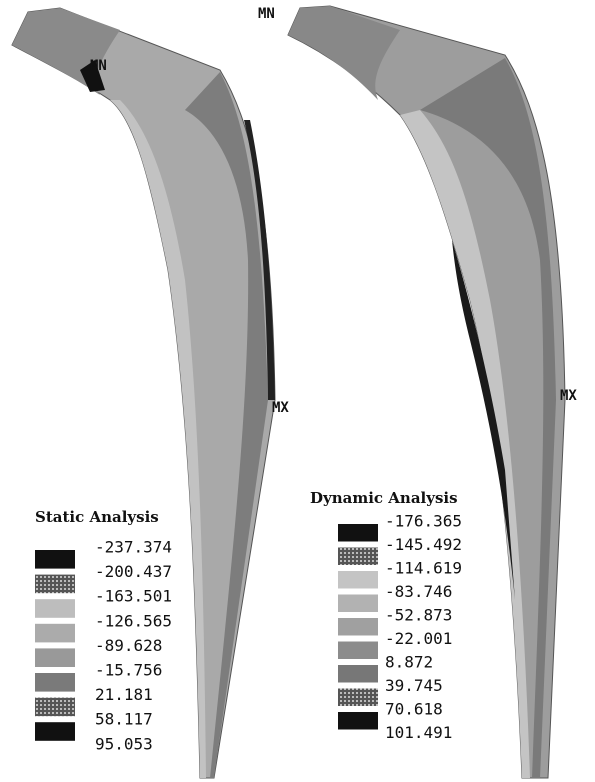  Describe the element at coordinates (423, 544) in the screenshot. I see `legend-value: -145.492` at that location.